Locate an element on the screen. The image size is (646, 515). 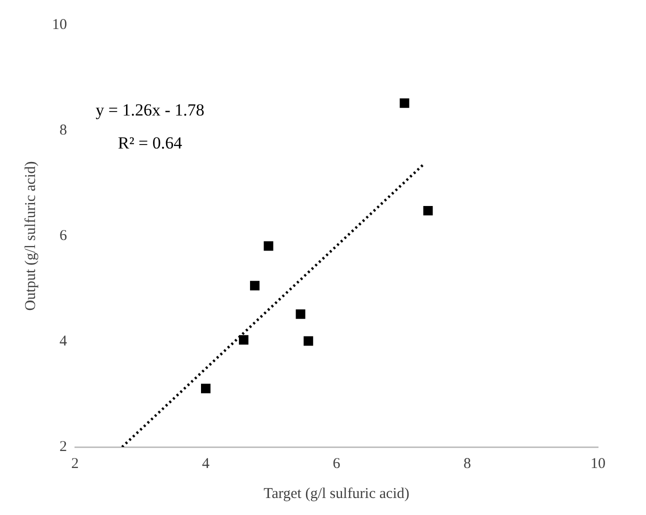
y-tick-label: 4 is located at coordinates (64, 341).